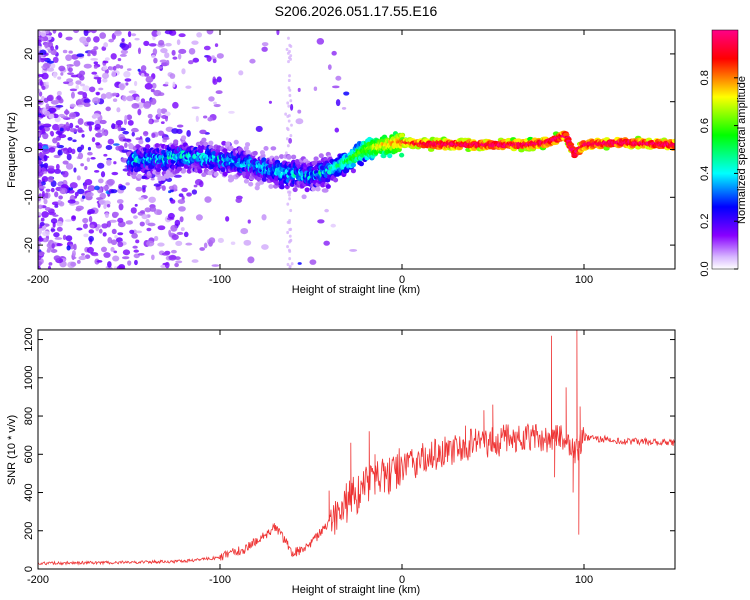 Image resolution: width=750 pixels, height=600 pixels. Describe the element at coordinates (584, 280) in the screenshot. I see `x-tick-label: 100` at that location.